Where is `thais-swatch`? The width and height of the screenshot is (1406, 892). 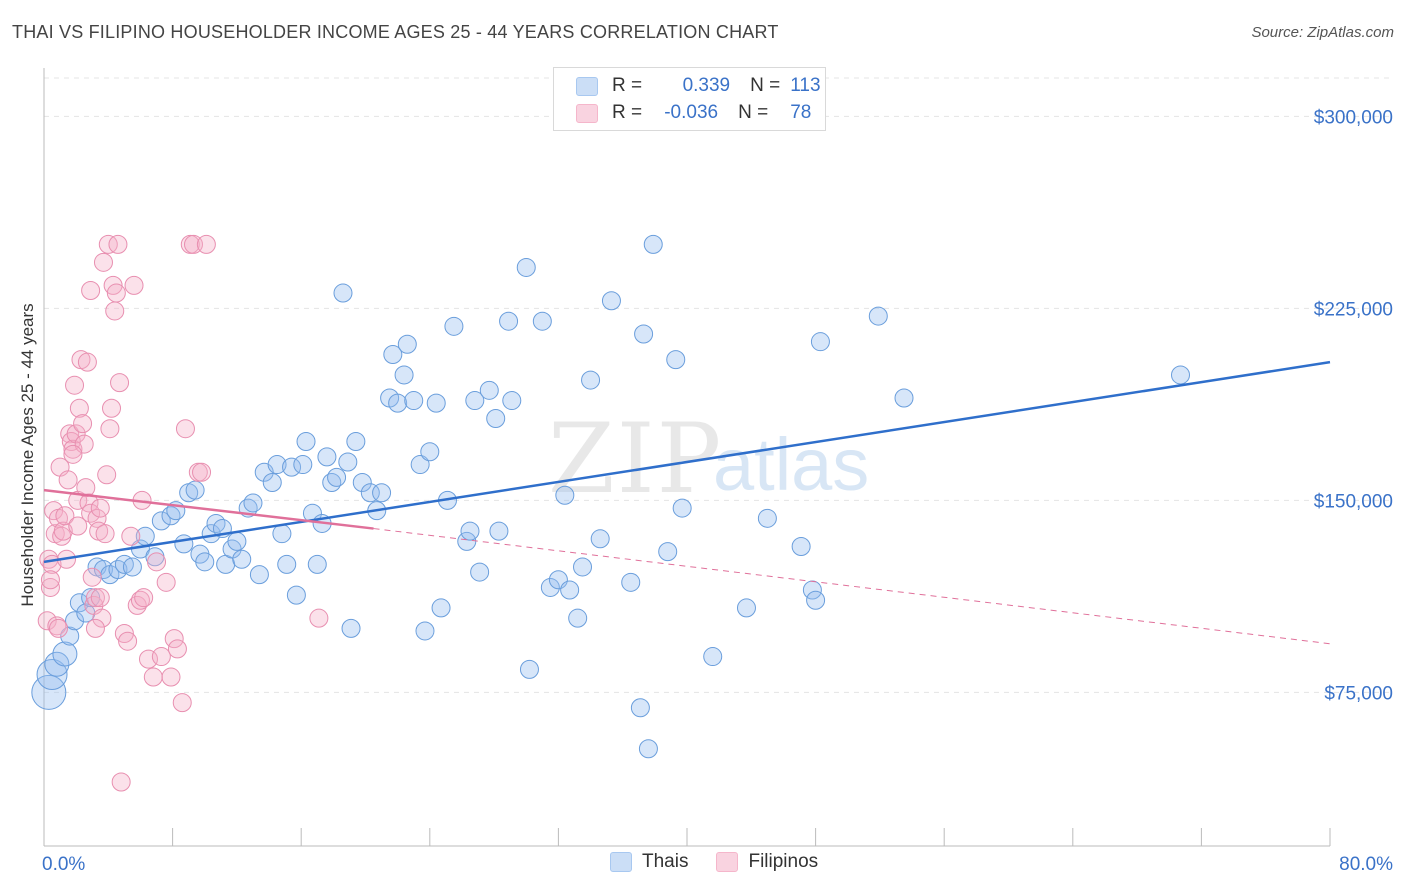
thais-swatch is located at coordinates (587, 86).